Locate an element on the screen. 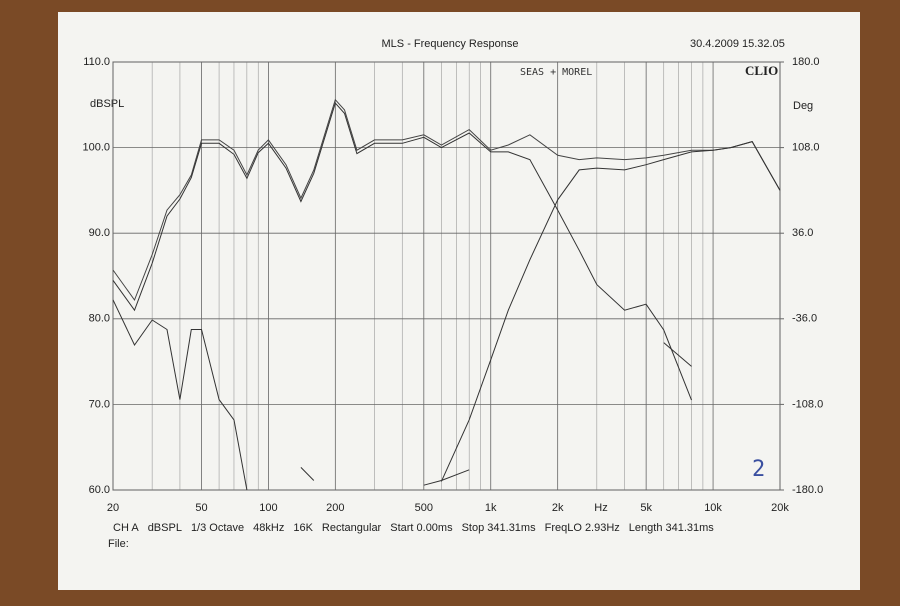 The height and width of the screenshot is (606, 900). y2-tick-label: 180.0 is located at coordinates (806, 62).